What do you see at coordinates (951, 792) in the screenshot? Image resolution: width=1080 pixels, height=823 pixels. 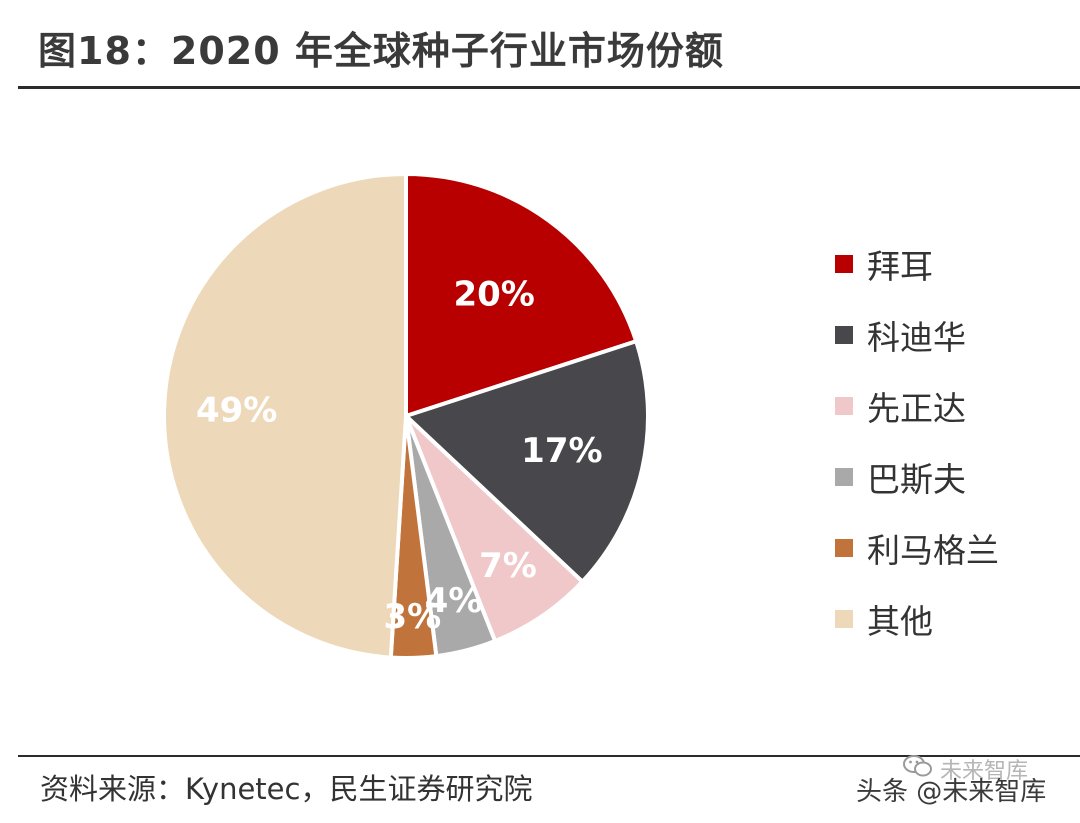 I see `watermark-platform: 头条 @未来智库` at bounding box center [951, 792].